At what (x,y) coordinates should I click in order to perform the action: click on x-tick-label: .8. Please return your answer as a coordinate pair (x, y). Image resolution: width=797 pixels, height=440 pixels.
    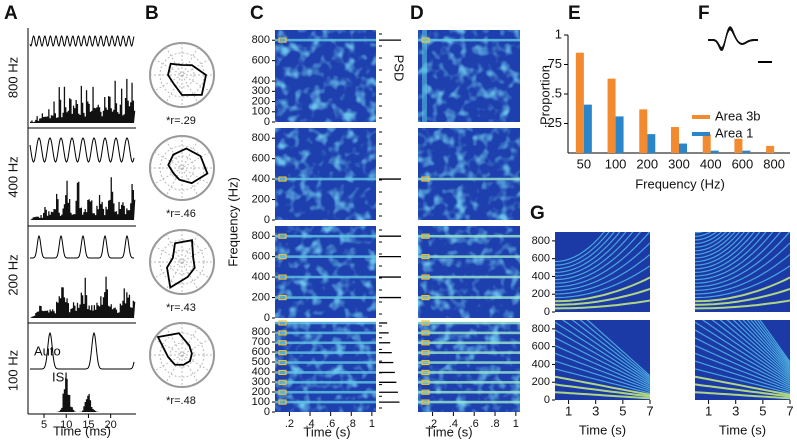
    Looking at the image, I should click on (351, 424).